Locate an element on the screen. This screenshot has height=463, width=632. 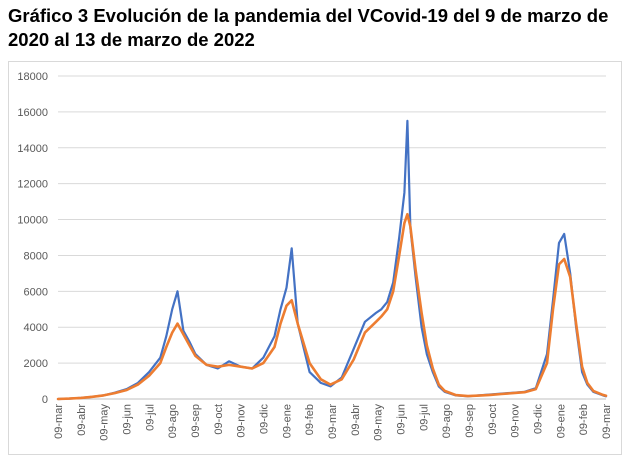
x-tick-label: 09-may is located at coordinates (105, 422).